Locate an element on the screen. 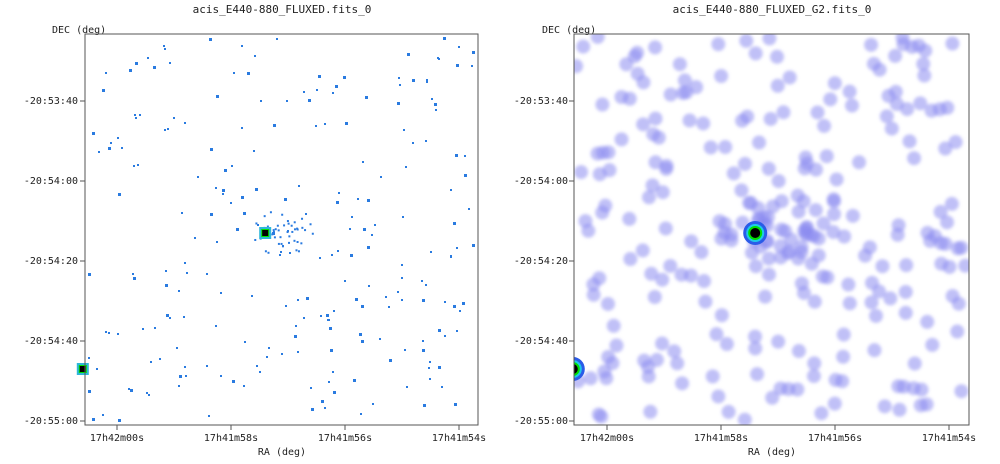  left-ytick-label: -20:53:40 is located at coordinates (51, 101).